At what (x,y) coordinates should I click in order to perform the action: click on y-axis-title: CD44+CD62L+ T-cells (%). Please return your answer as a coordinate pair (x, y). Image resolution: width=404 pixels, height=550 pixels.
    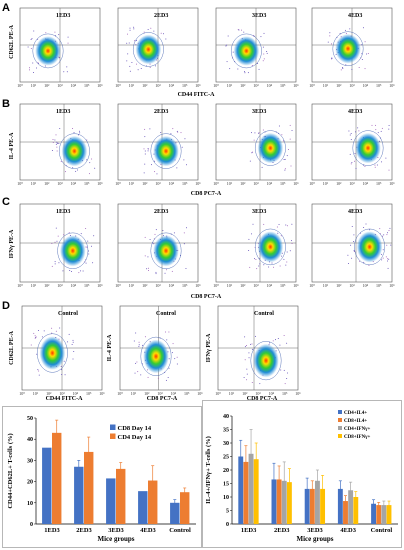
    Looking at the image, I should click on (10, 470).